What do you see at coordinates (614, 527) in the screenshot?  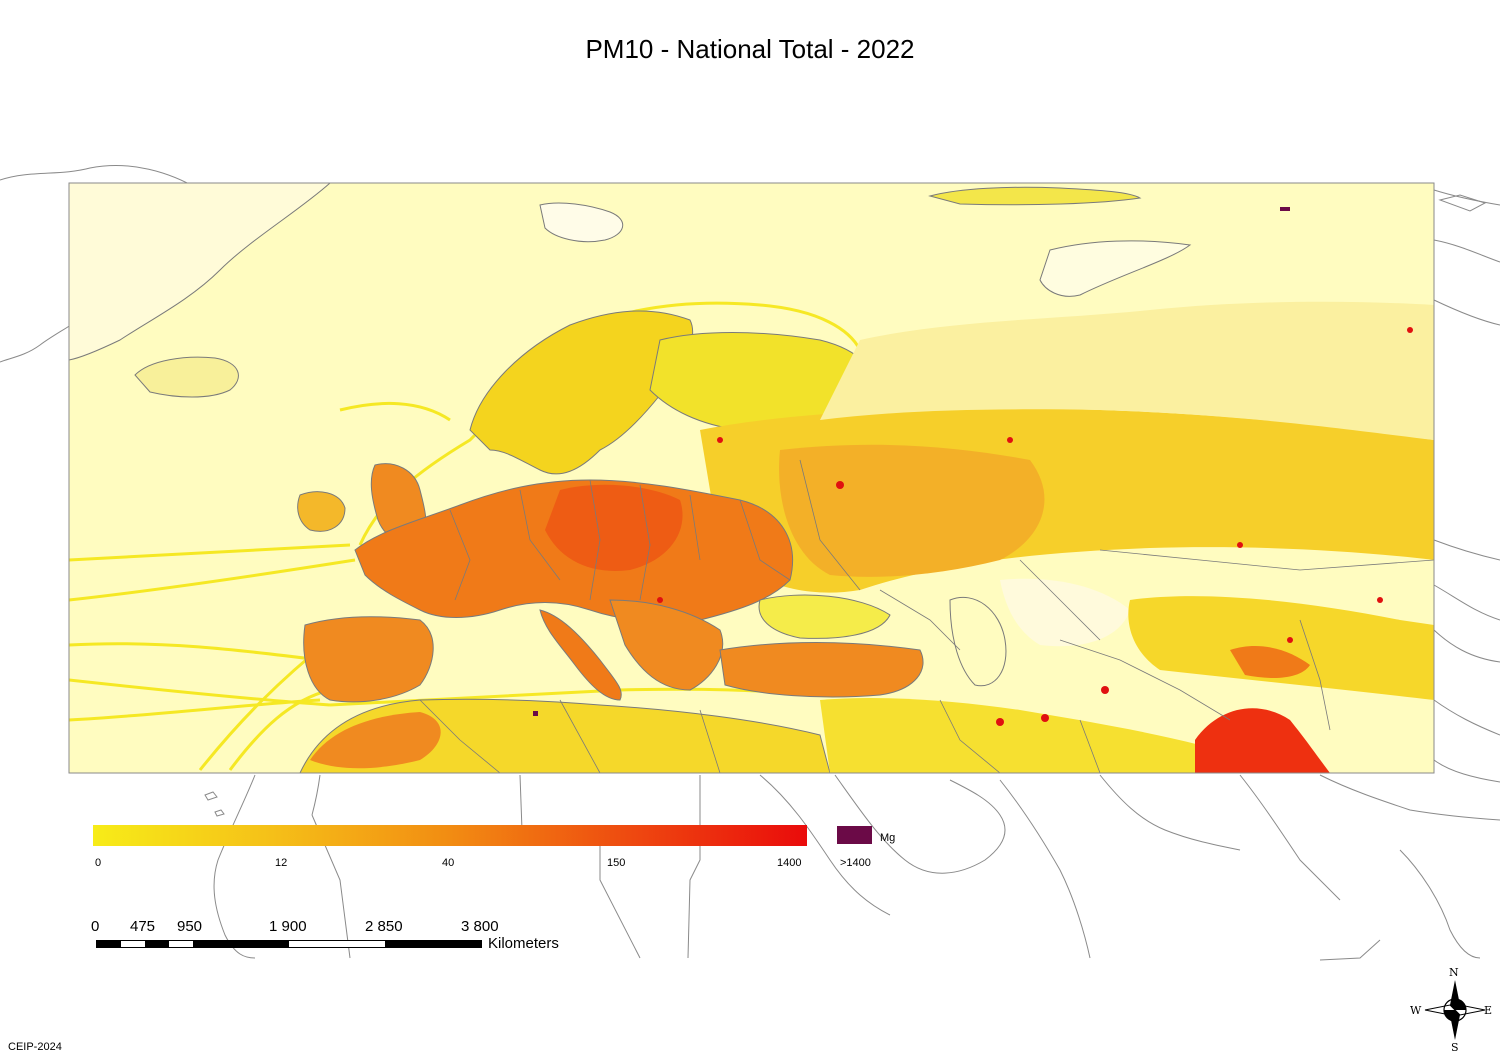 I see `central-europe-hot` at bounding box center [614, 527].